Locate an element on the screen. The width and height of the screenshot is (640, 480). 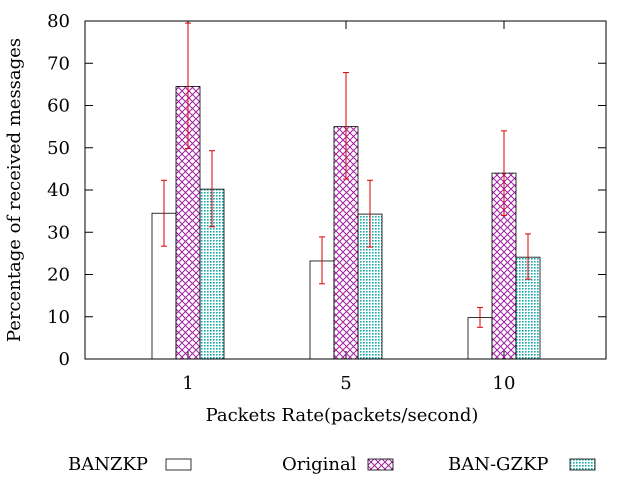
x-tick-label: 5 is located at coordinates (345, 383).